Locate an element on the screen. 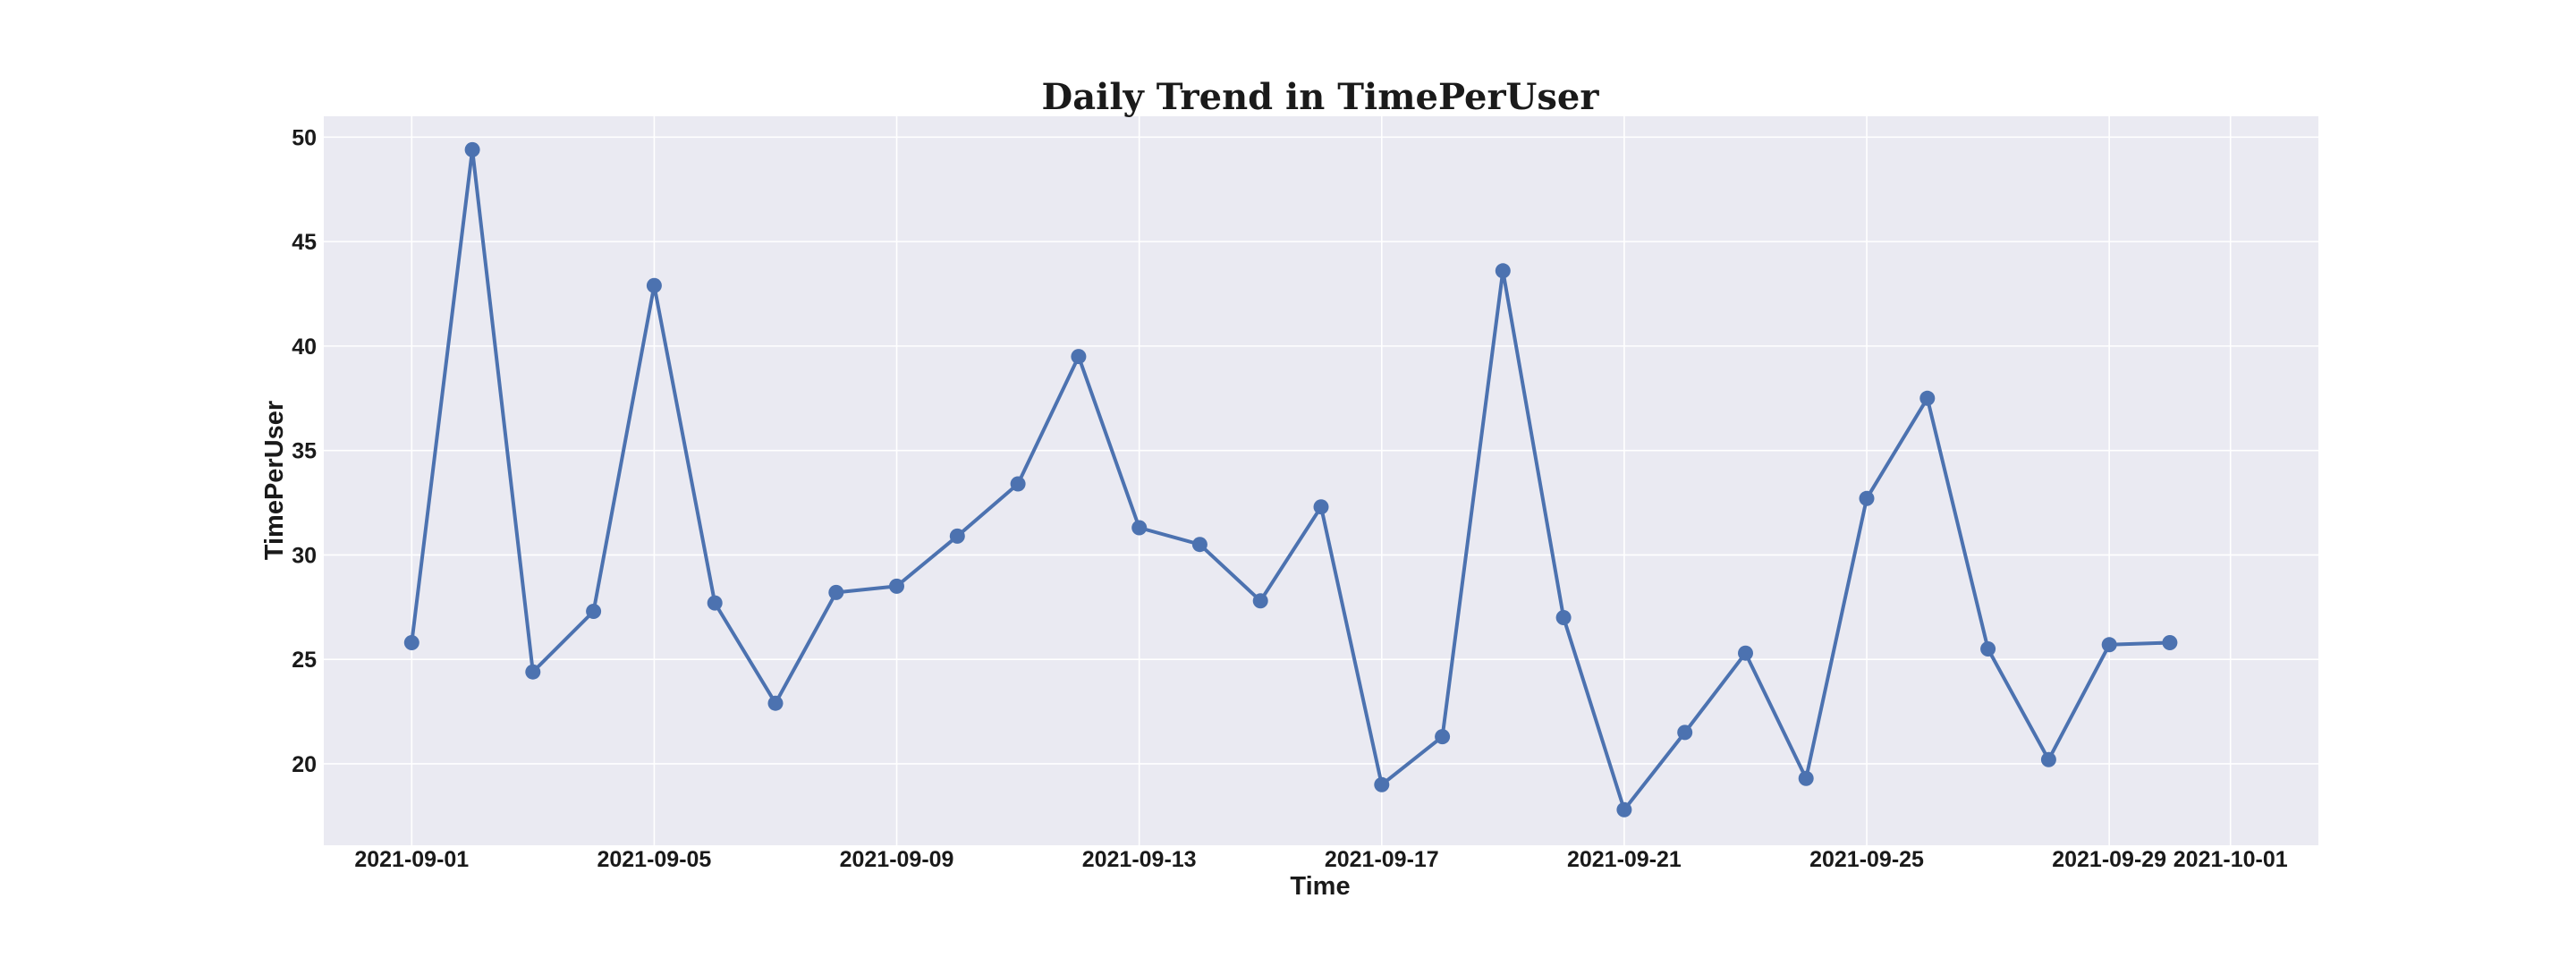  y-tick-label: 45 is located at coordinates (304, 242).